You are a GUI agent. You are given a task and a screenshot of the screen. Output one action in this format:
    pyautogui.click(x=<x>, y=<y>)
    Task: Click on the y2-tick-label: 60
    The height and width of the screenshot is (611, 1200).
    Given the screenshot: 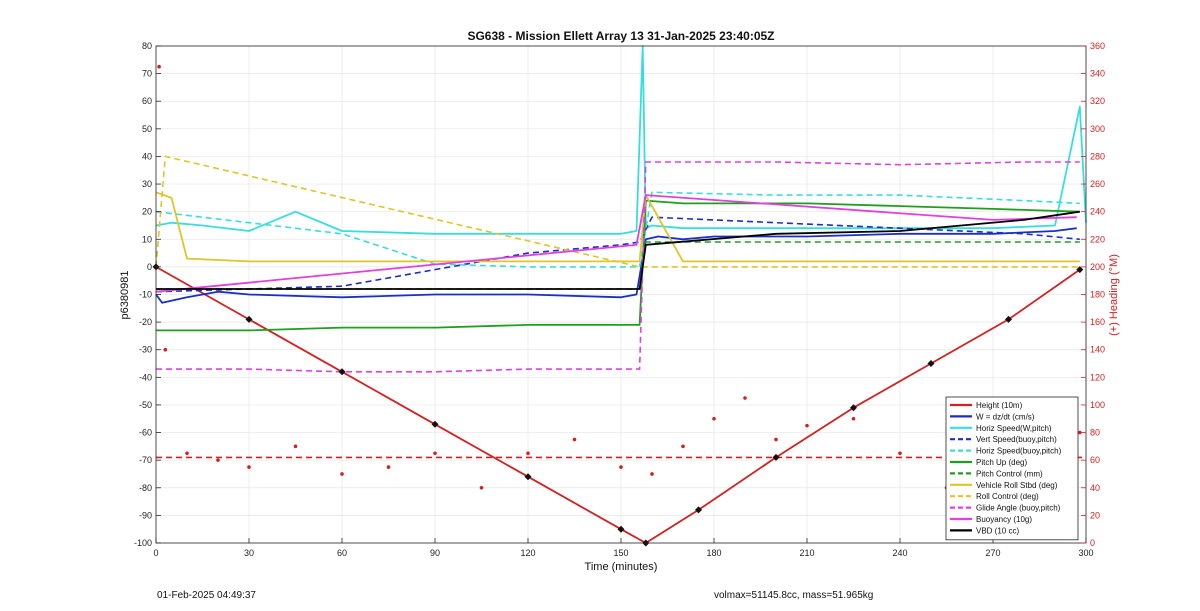 What is the action you would take?
    pyautogui.click(x=1095, y=460)
    